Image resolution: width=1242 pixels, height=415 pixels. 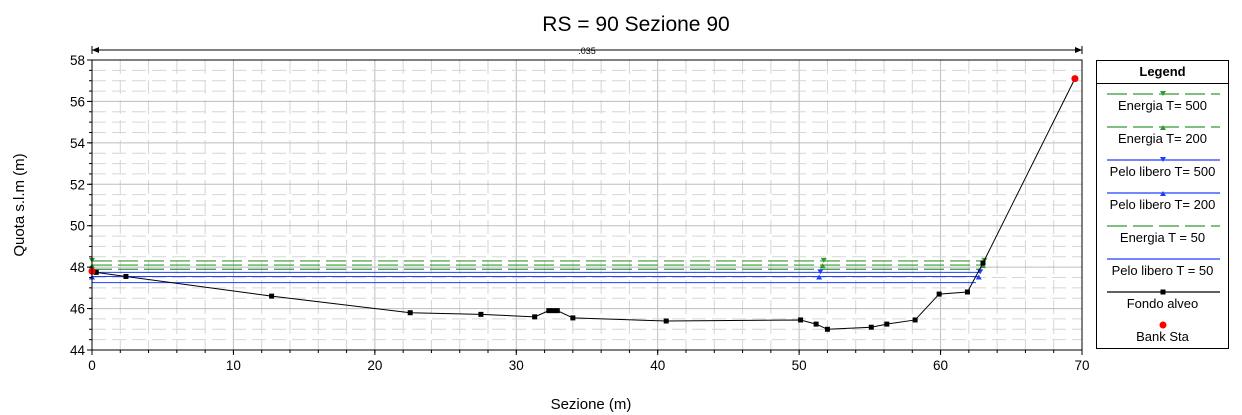 I want to click on x-tick-label: 30, so click(x=516, y=365).